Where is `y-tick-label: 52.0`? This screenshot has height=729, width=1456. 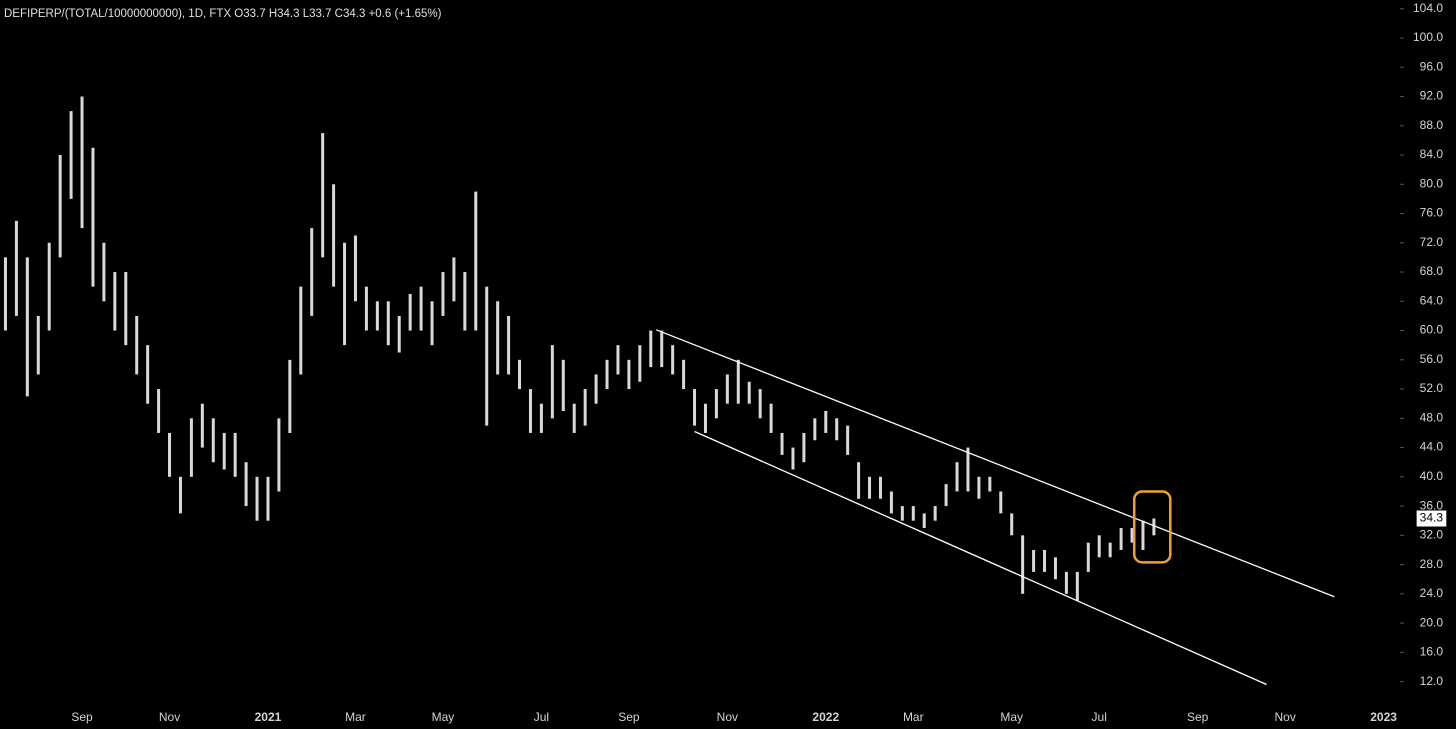
y-tick-label: 52.0 is located at coordinates (1432, 388).